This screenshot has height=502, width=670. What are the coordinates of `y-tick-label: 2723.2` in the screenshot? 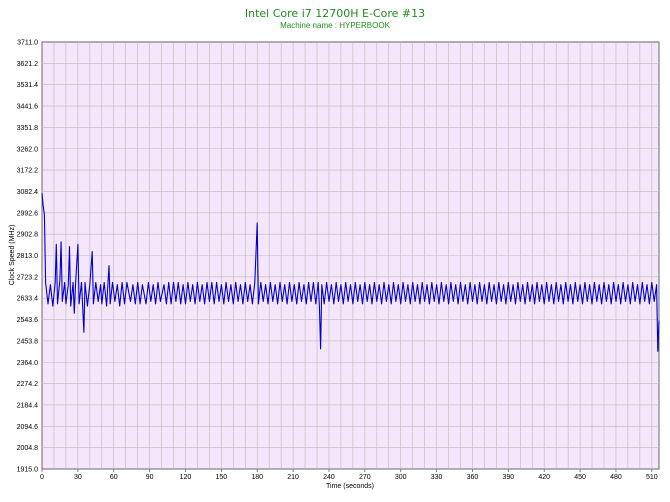 It's located at (28, 277).